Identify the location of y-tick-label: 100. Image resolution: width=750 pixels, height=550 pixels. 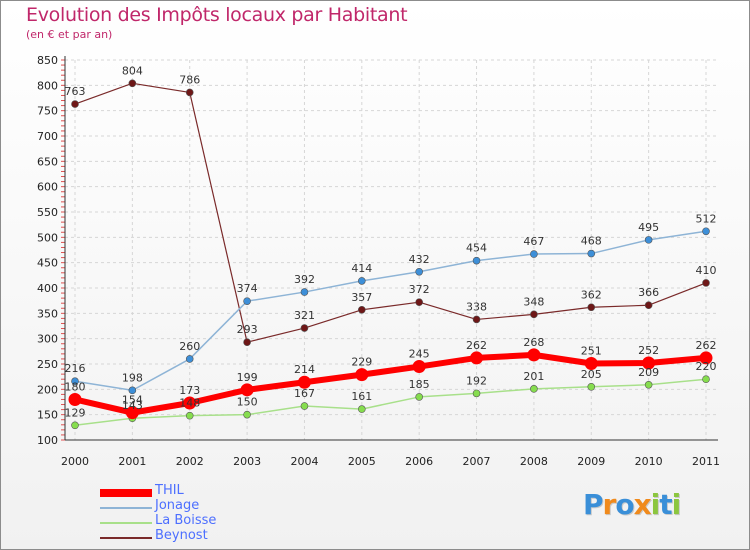
(47, 440).